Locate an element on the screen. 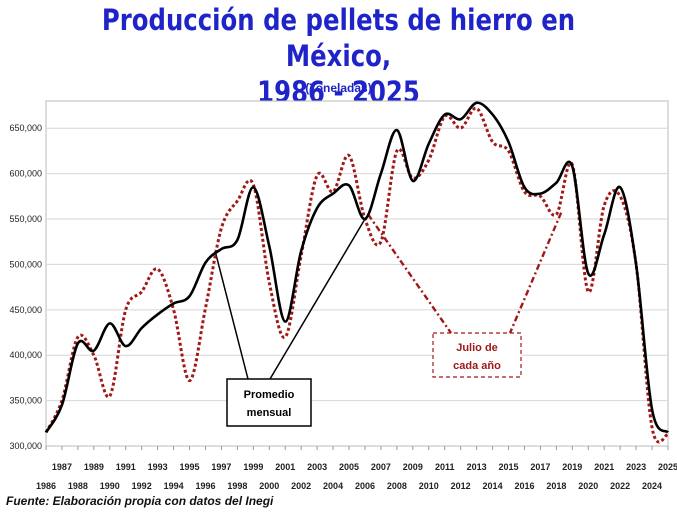  x-tick-label: 2012 is located at coordinates (461, 486).